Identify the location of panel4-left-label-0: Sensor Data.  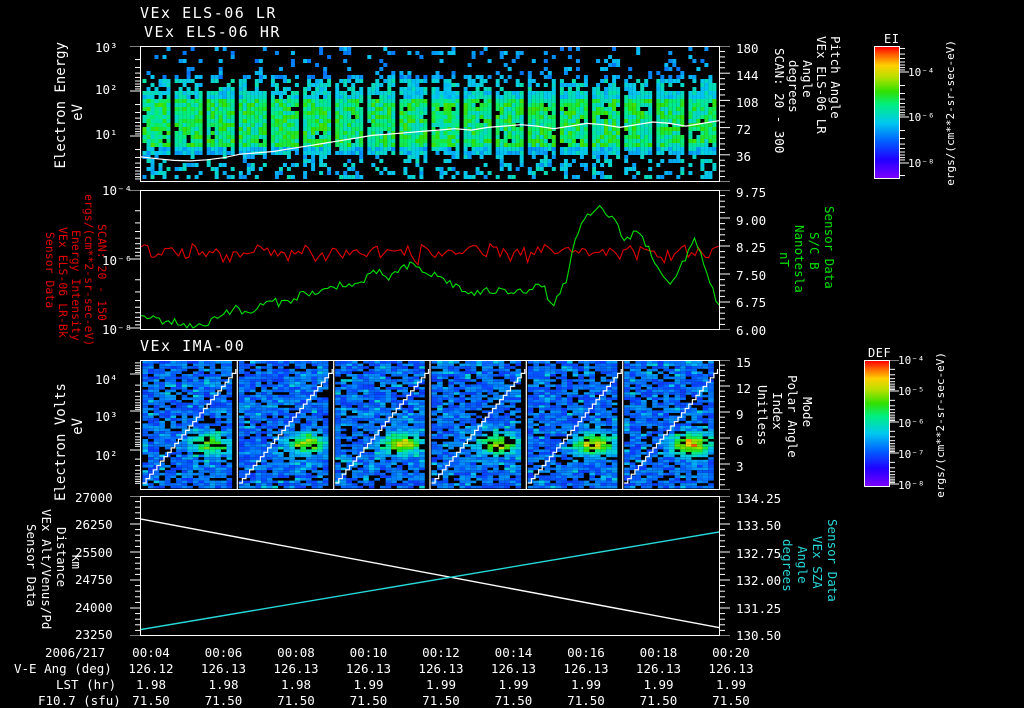
(31, 565).